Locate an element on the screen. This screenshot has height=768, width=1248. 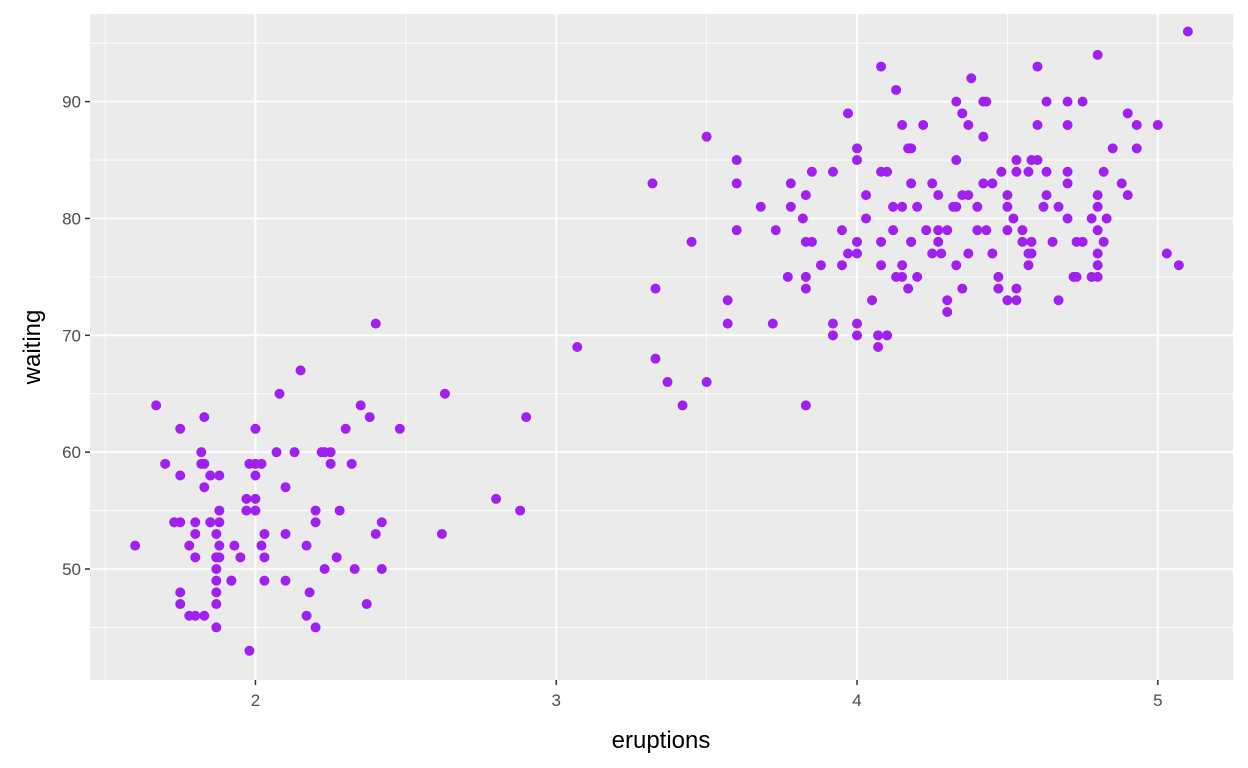
y-tick-label: 50 is located at coordinates (71, 569).